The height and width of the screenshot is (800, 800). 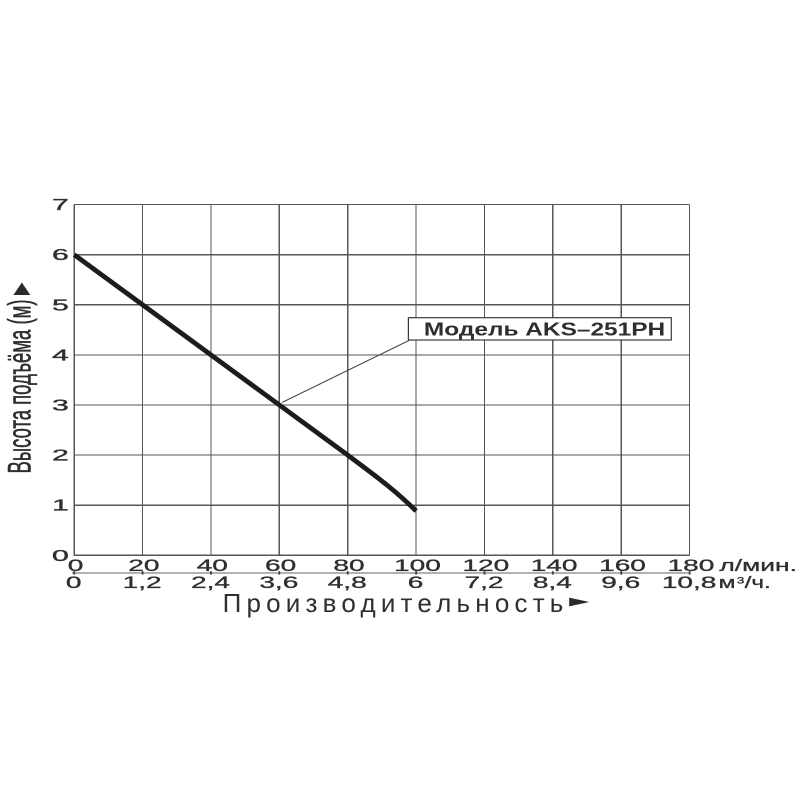 I want to click on svg-text: 2, so click(x=60, y=455).